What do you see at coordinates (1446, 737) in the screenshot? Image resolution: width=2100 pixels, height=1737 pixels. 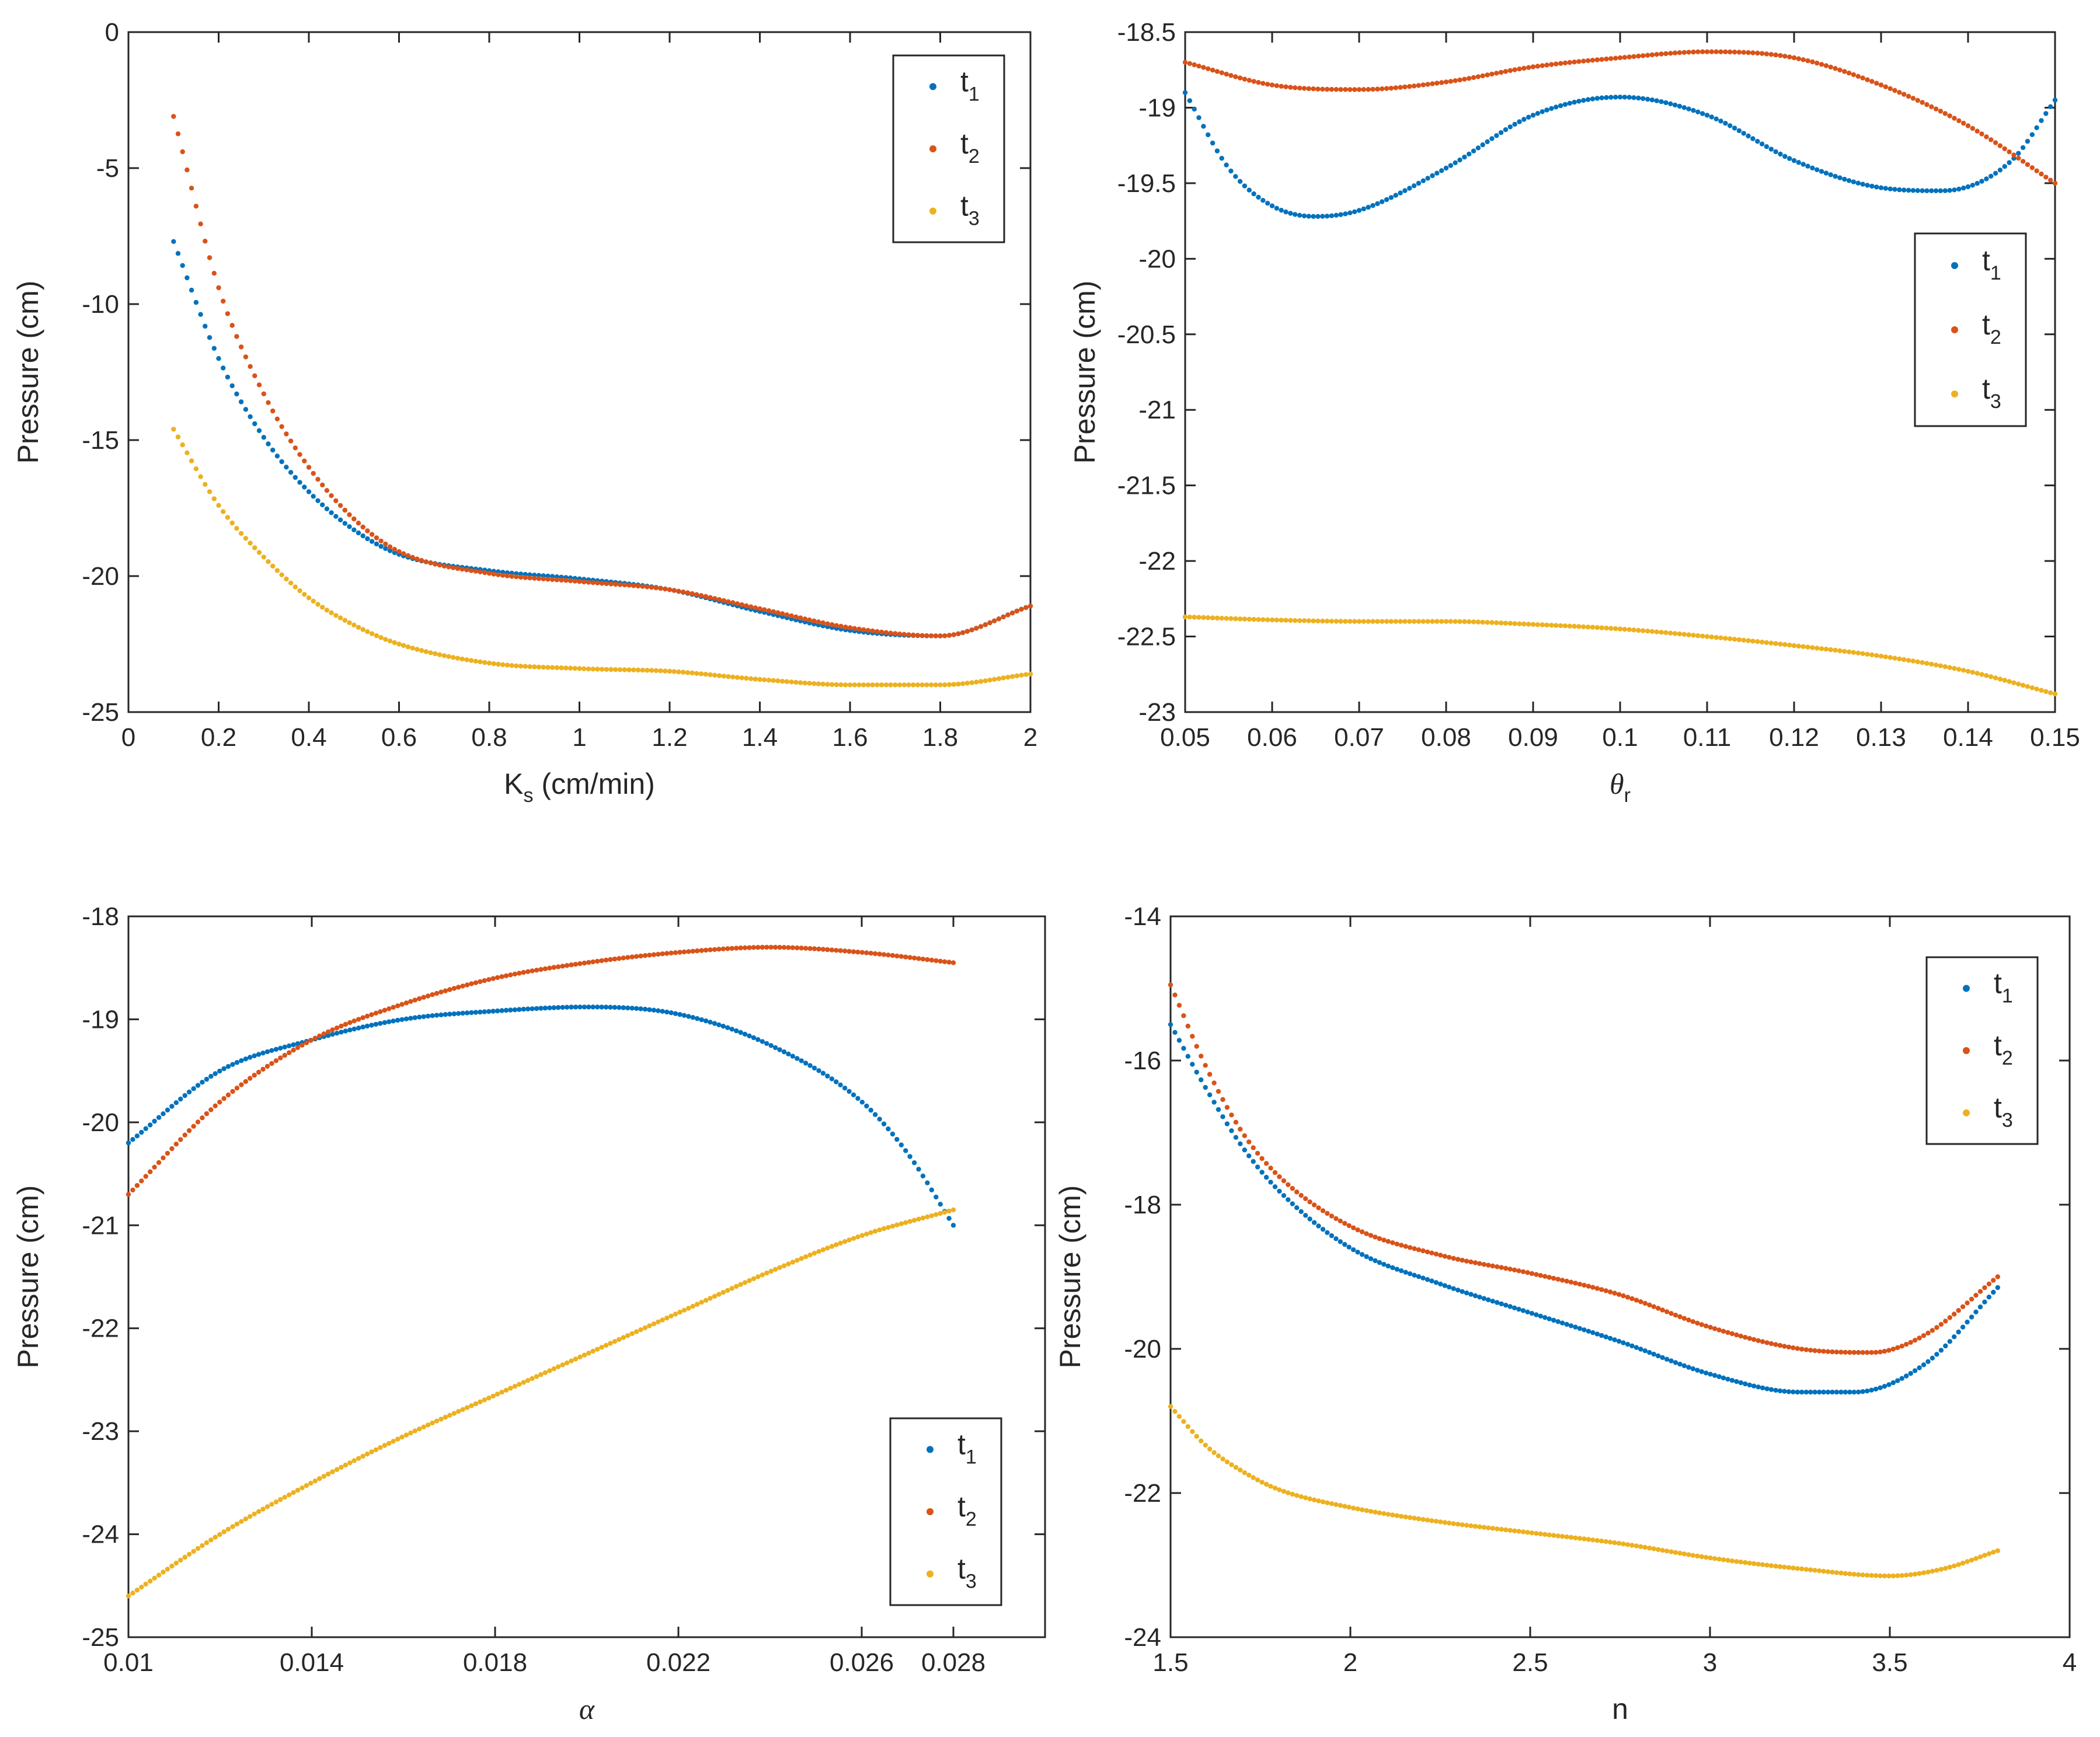 I see `x-tick-label: 0.08` at bounding box center [1446, 737].